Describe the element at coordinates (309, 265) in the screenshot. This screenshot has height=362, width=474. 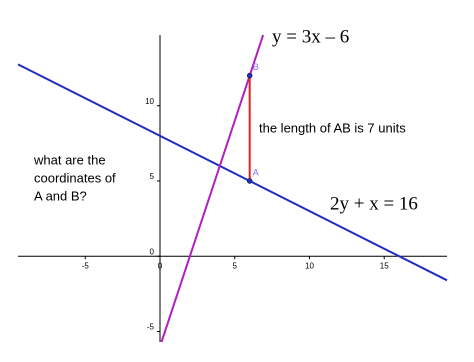
I see `x-tick-label: 10` at that location.